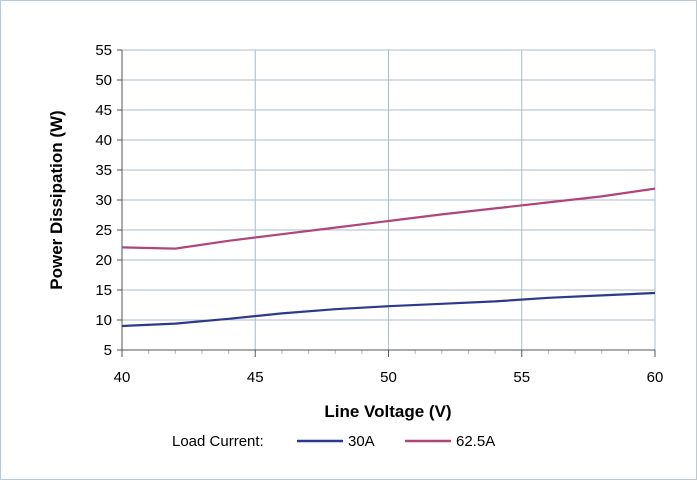 The image size is (697, 480). Describe the element at coordinates (103, 320) in the screenshot. I see `y-tick-label: 10` at that location.